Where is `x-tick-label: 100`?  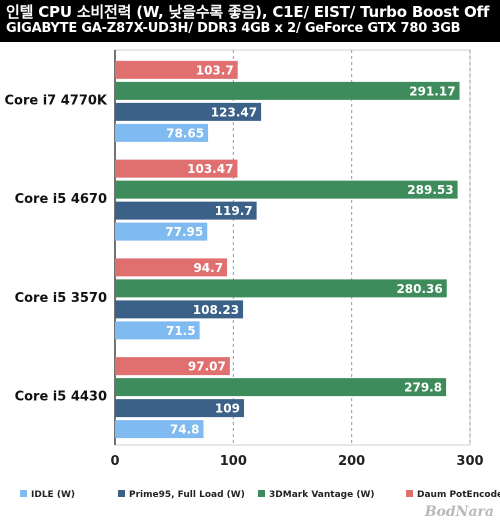 x-tick-label: 100 is located at coordinates (233, 461).